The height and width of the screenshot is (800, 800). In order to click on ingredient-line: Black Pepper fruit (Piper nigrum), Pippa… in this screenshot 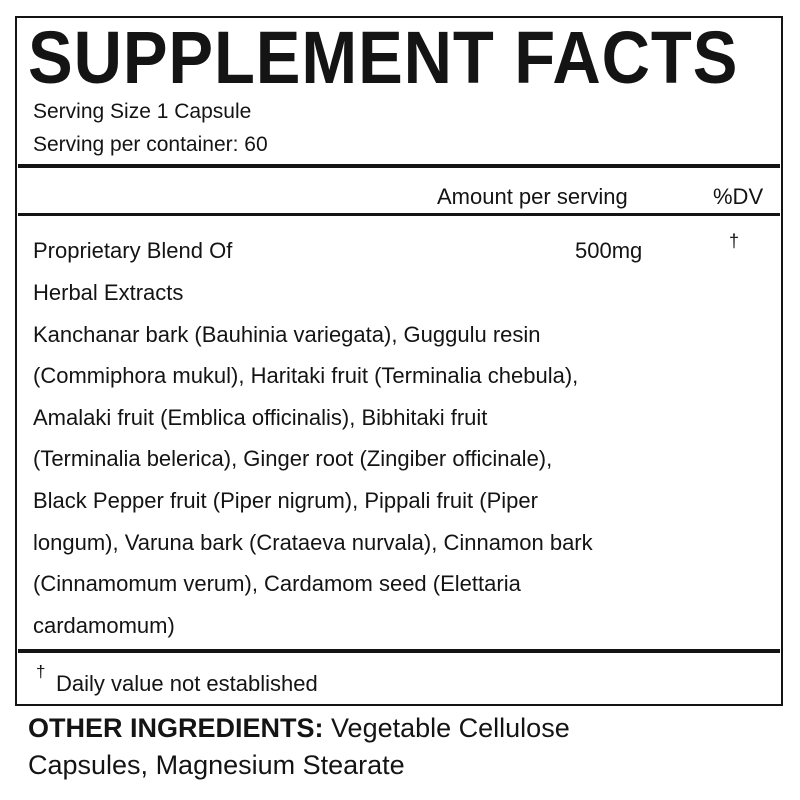, I will do `click(285, 500)`.